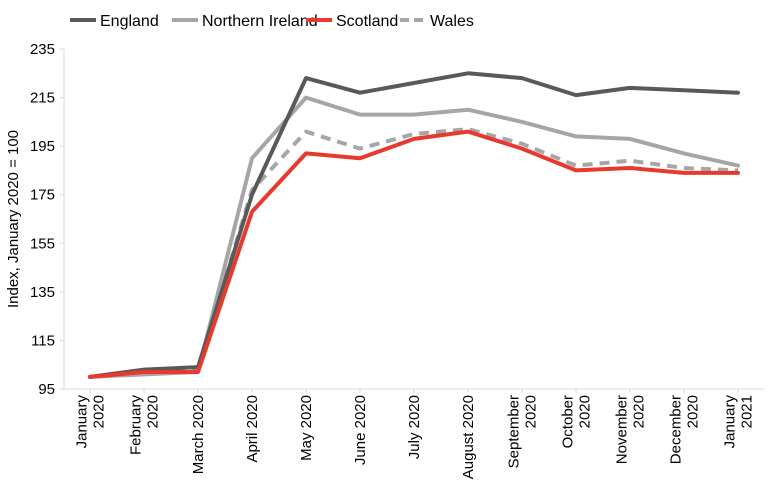 The height and width of the screenshot is (501, 768). What do you see at coordinates (367, 21) in the screenshot?
I see `legend-label: Scotland` at bounding box center [367, 21].